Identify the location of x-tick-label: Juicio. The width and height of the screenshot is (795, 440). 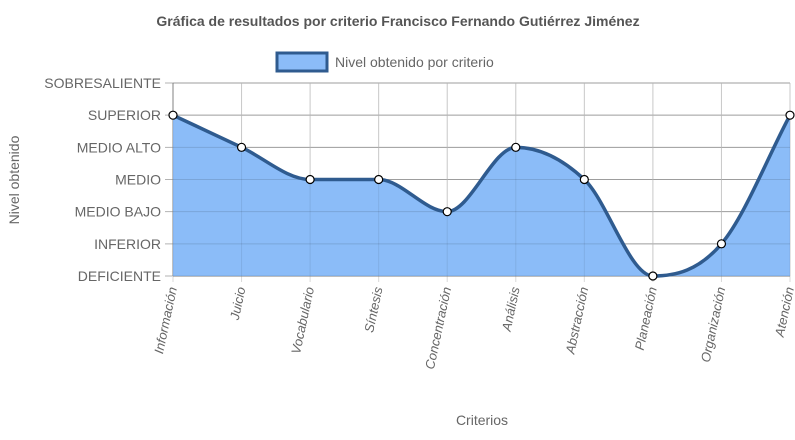
(238, 304).